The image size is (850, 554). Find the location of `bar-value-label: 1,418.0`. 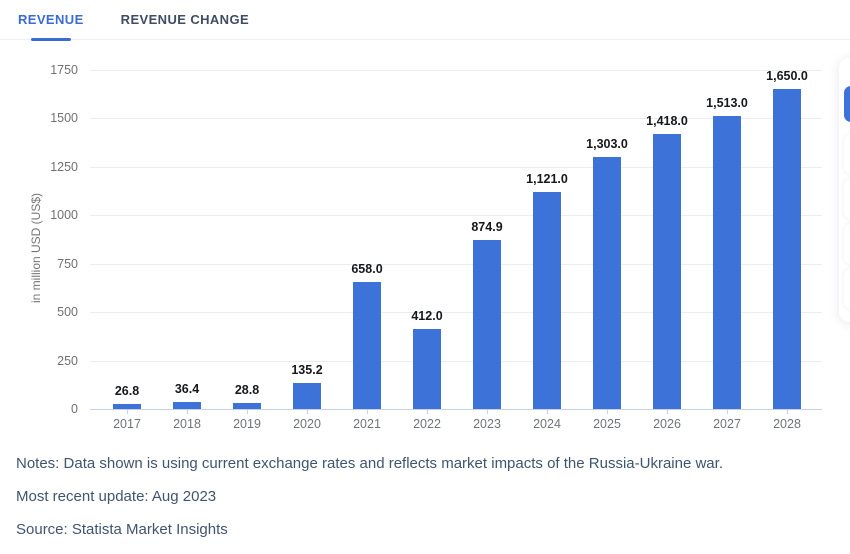

bar-value-label: 1,418.0 is located at coordinates (667, 121).